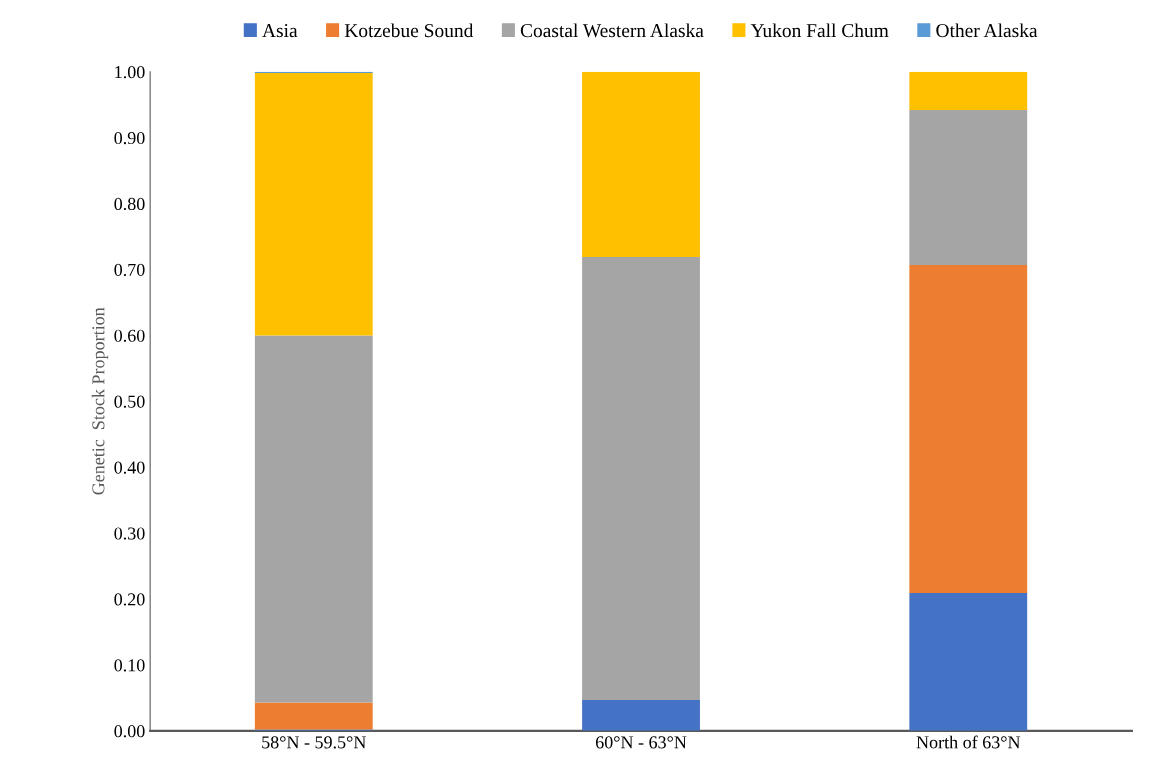  Describe the element at coordinates (968, 742) in the screenshot. I see `x-tick-label: North of 63°N` at that location.